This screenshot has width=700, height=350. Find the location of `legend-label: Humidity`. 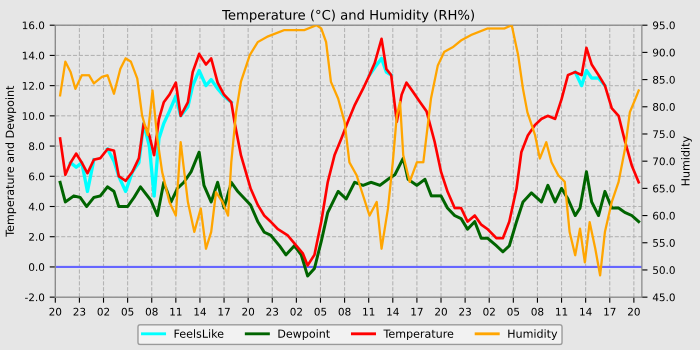

legend-label: Humidity is located at coordinates (533, 334).